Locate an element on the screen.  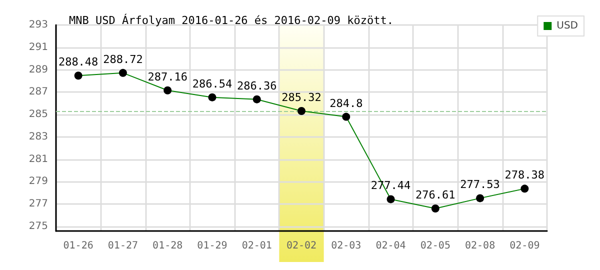
data-label: 276.61 is located at coordinates (436, 195).